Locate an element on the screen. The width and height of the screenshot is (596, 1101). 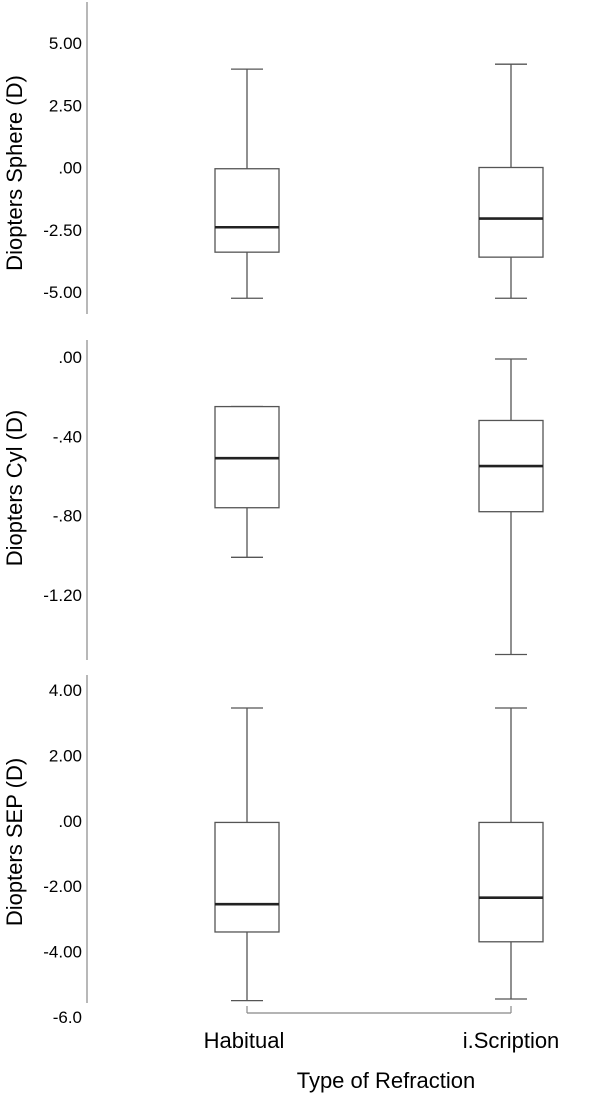
y-tick-label: 5.00 is located at coordinates (65, 43).